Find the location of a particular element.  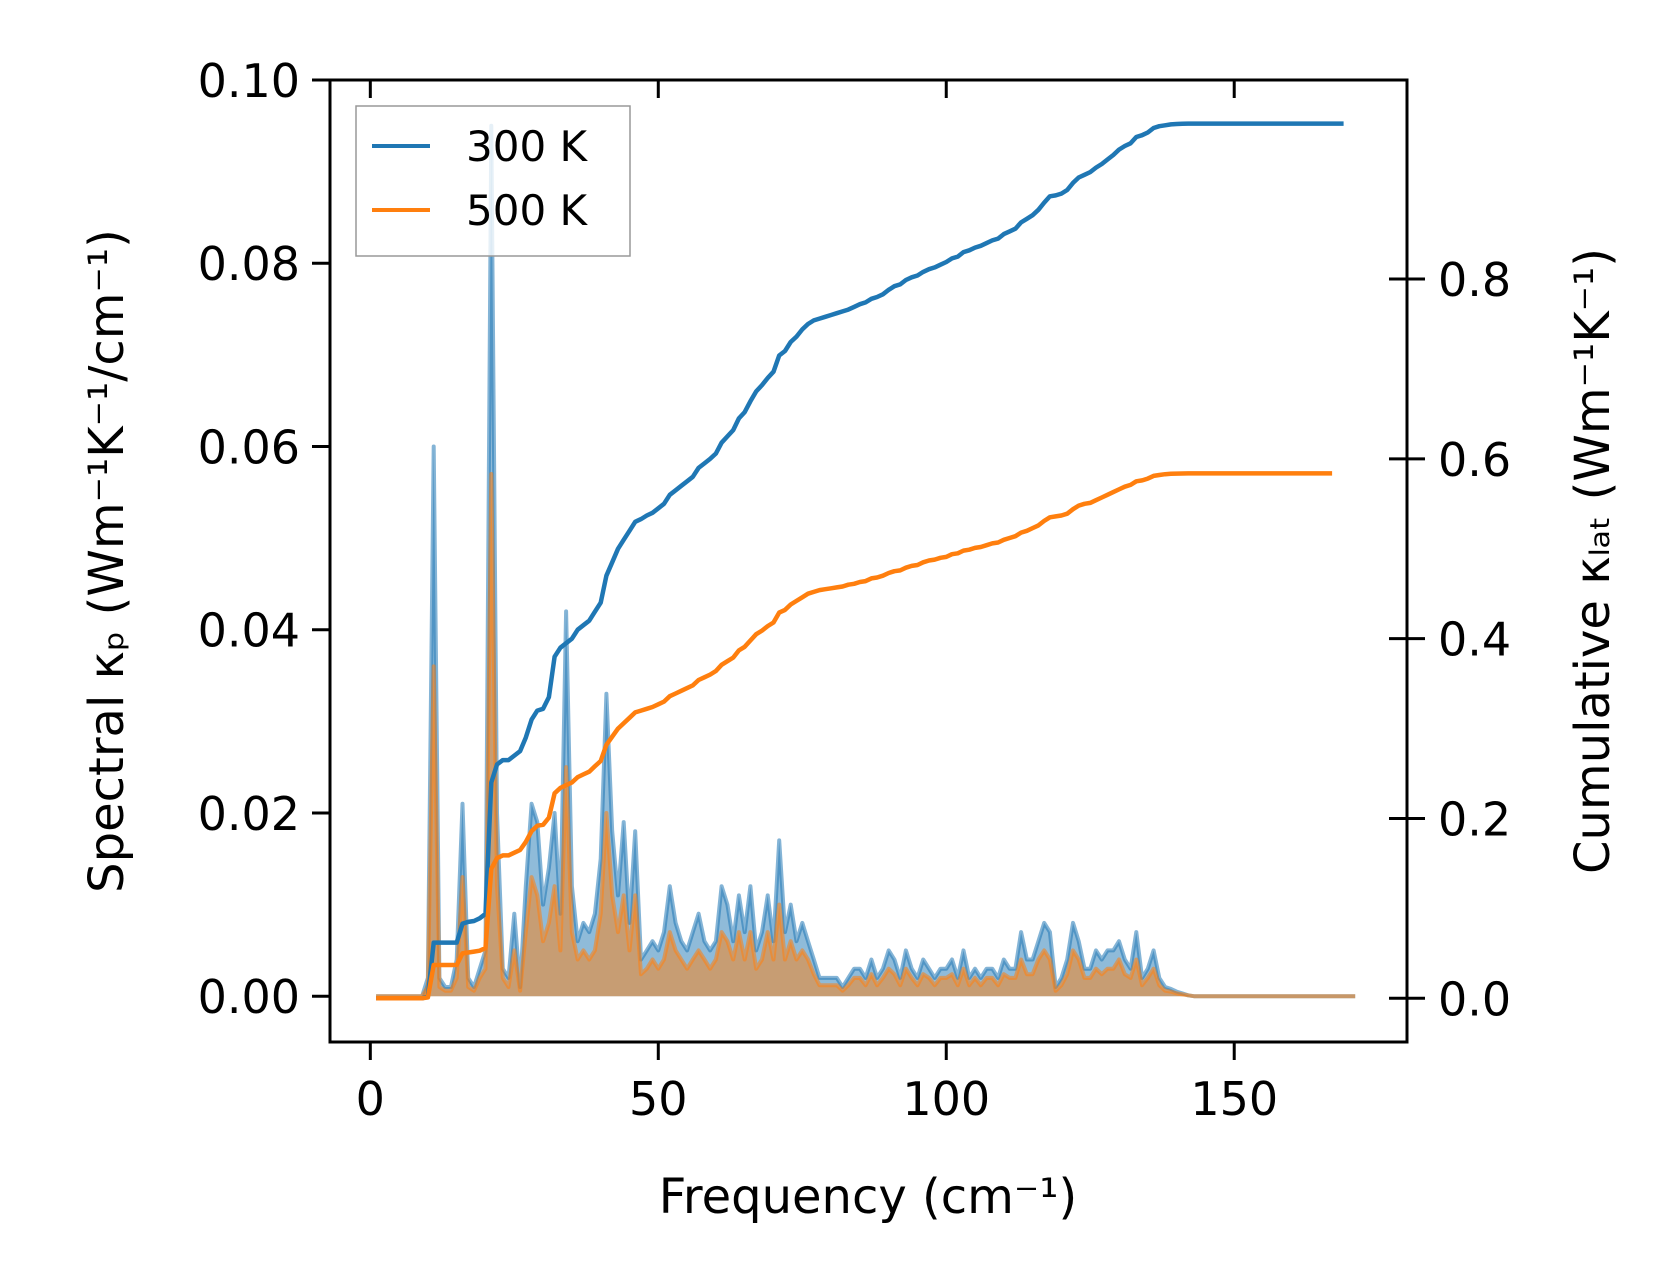

y-right-tick-label: 0.2 is located at coordinates (1474, 819).